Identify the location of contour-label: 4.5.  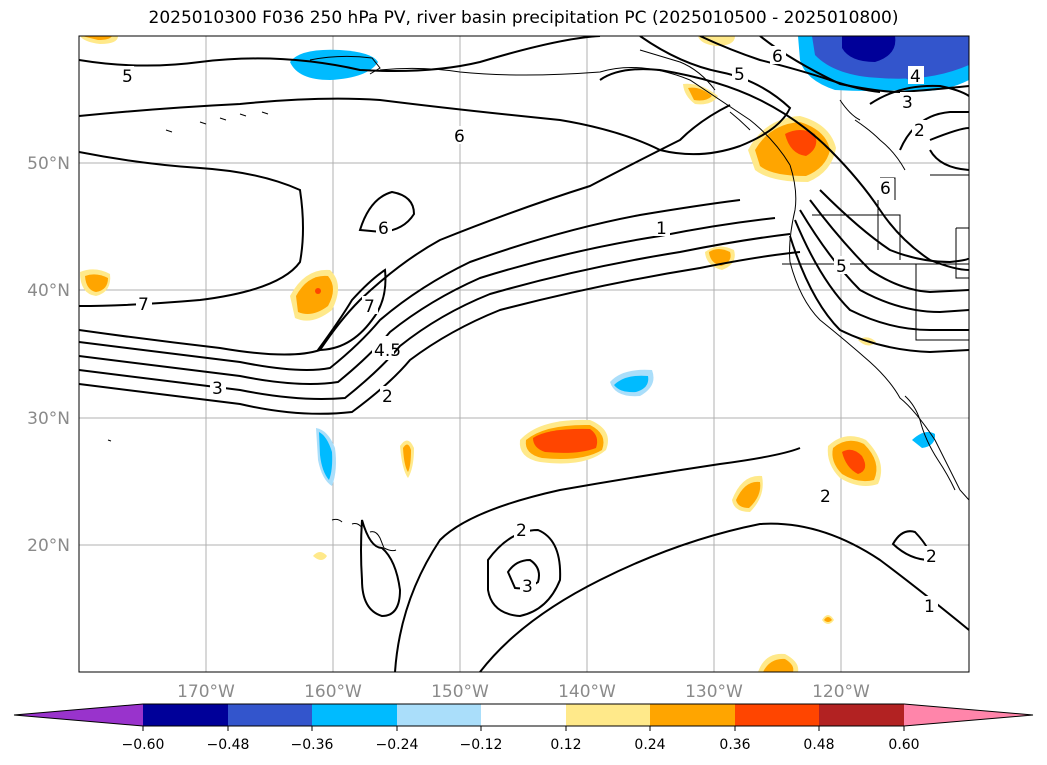
(387, 351).